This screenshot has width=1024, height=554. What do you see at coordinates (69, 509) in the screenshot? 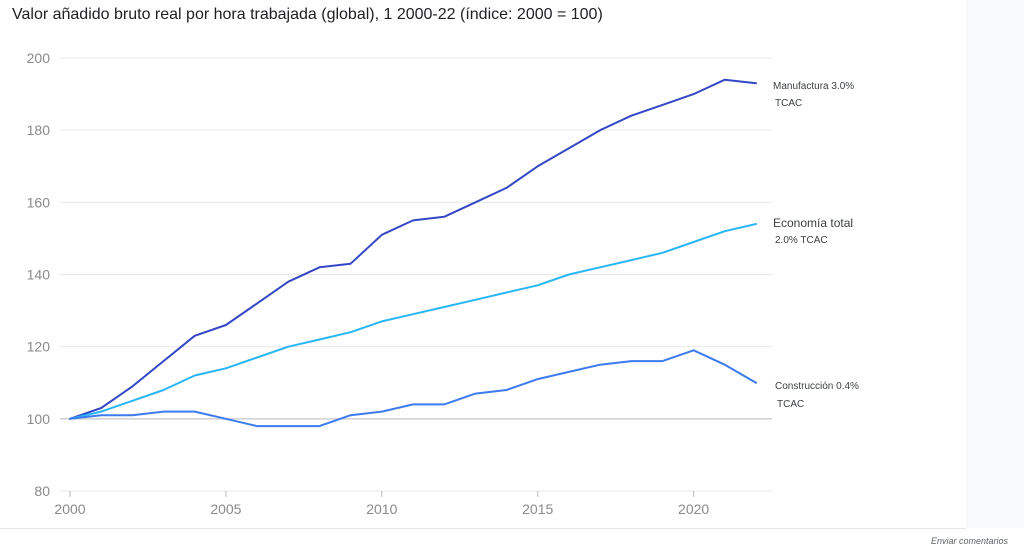
I see `x-tick-label: 2000` at bounding box center [69, 509].